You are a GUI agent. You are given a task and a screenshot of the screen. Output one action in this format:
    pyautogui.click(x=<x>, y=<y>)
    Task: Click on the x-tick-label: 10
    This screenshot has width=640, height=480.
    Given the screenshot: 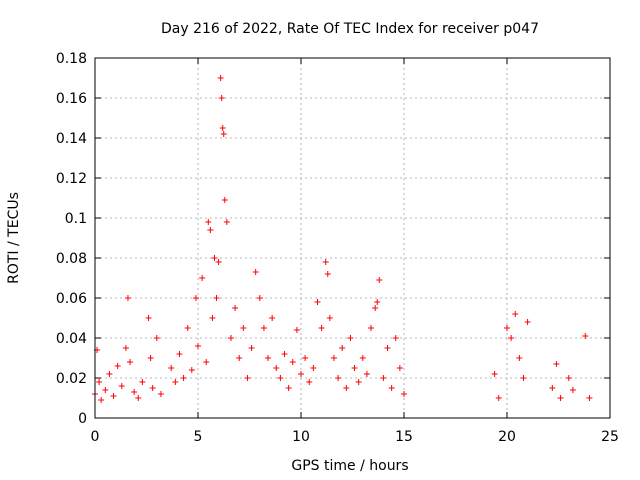 What is the action you would take?
    pyautogui.click(x=301, y=437)
    